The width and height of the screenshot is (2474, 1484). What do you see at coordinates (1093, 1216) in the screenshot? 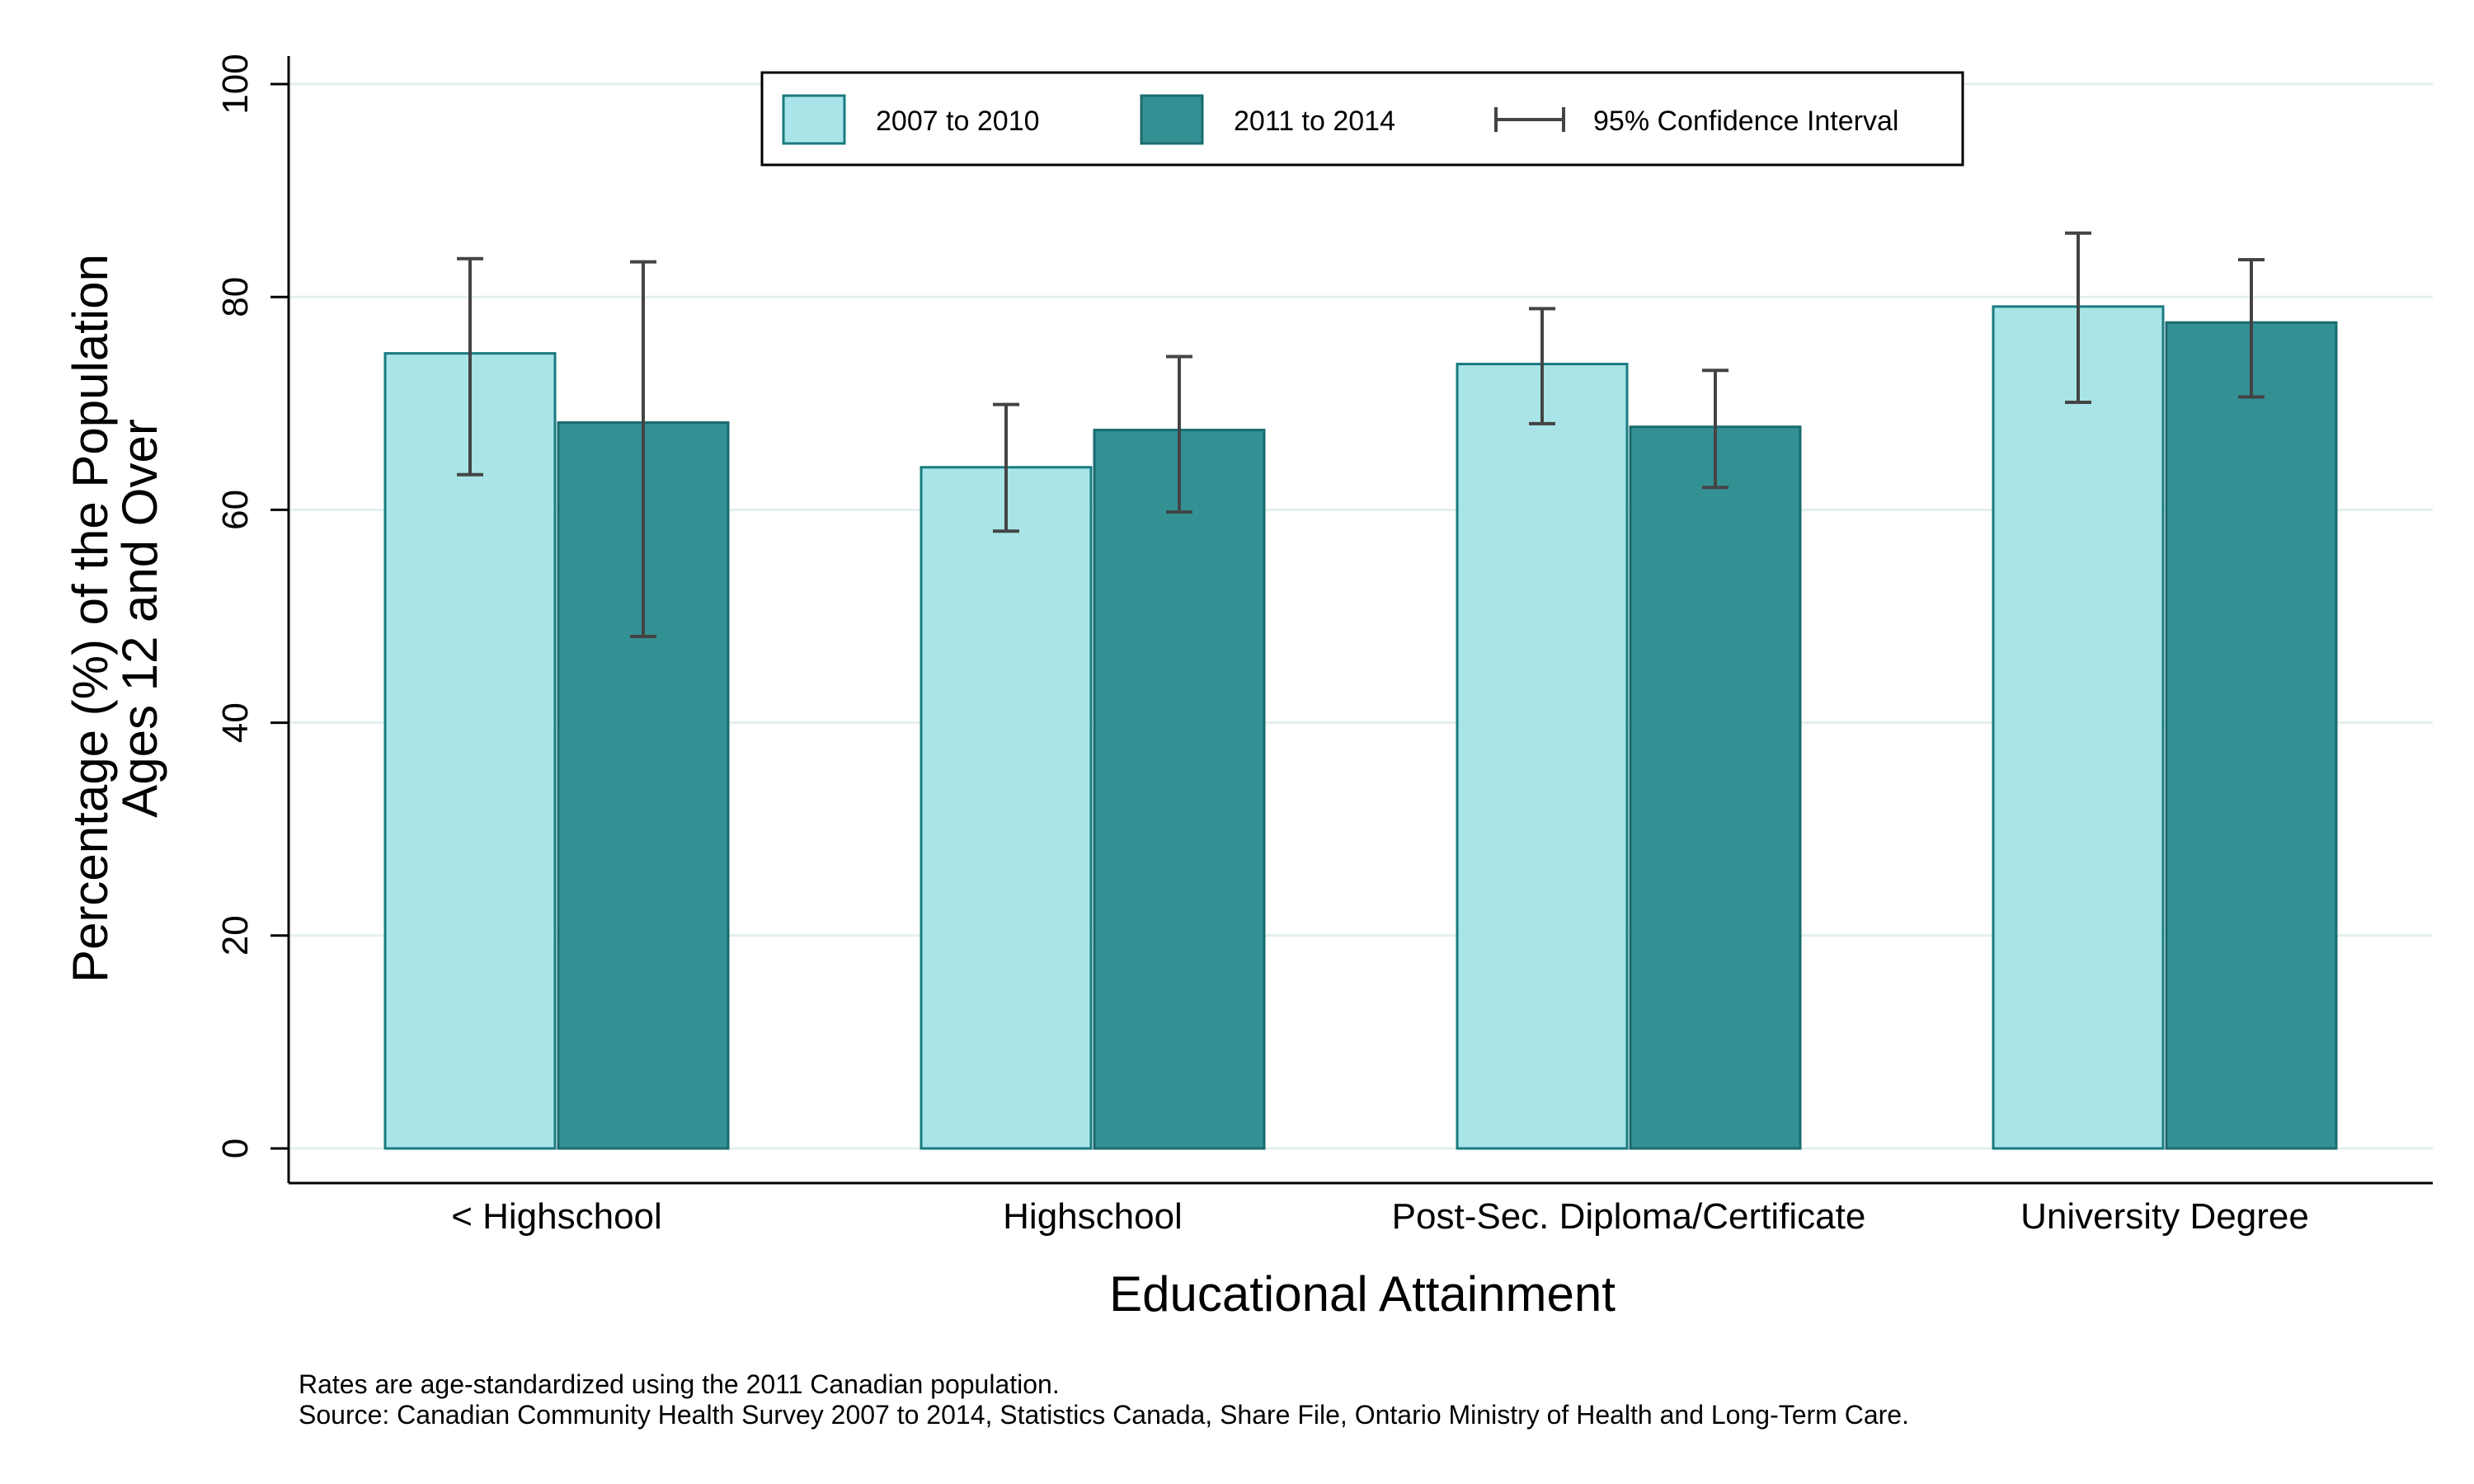
I see `x-tick-label: Highschool` at bounding box center [1093, 1216].